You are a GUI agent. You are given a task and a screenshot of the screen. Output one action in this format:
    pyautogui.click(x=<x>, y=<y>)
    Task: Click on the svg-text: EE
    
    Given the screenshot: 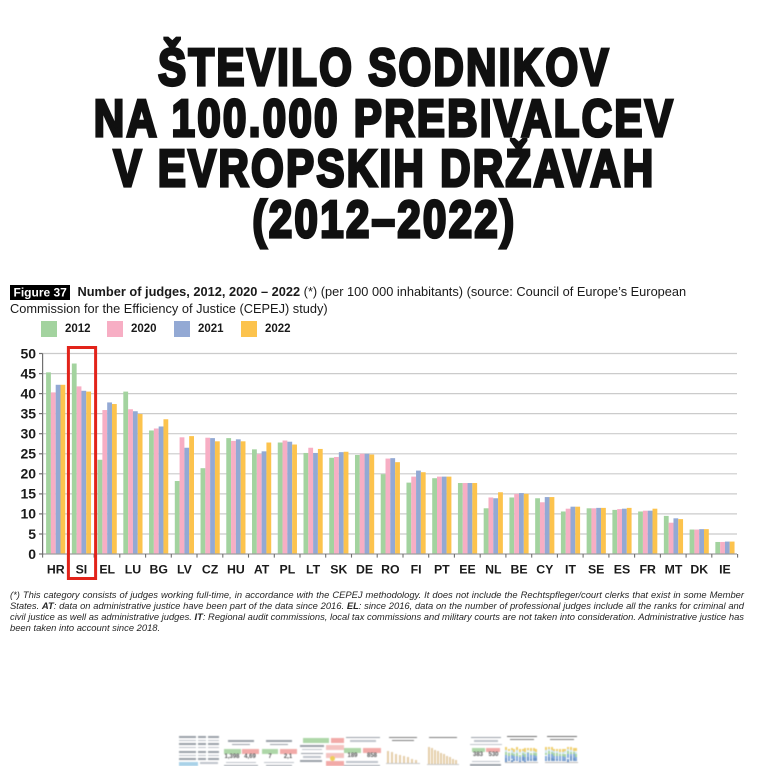 What is the action you would take?
    pyautogui.click(x=467, y=570)
    